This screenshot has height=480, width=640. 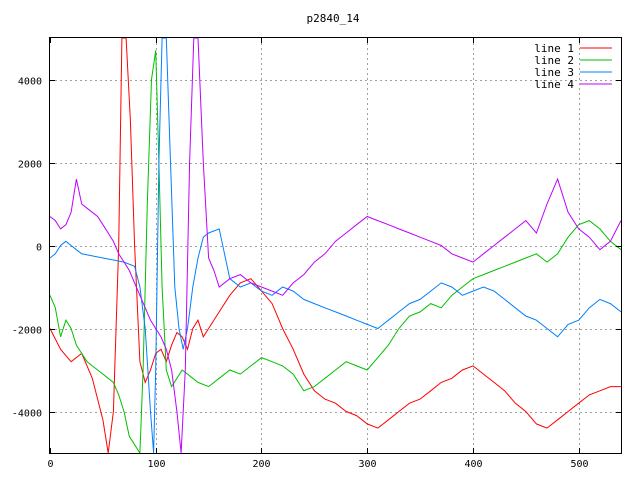 What do you see at coordinates (27, 331) in the screenshot?
I see `y-tick-label: -2000` at bounding box center [27, 331].